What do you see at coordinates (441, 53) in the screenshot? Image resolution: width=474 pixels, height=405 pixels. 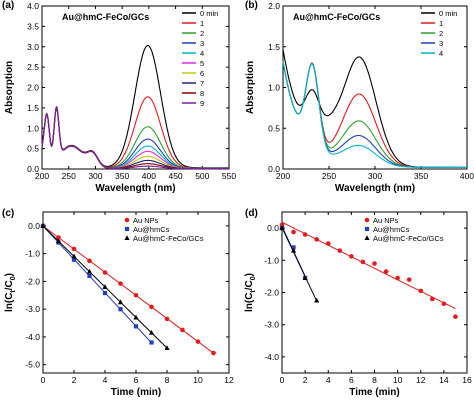 I see `legend-entry: 4` at bounding box center [441, 53].